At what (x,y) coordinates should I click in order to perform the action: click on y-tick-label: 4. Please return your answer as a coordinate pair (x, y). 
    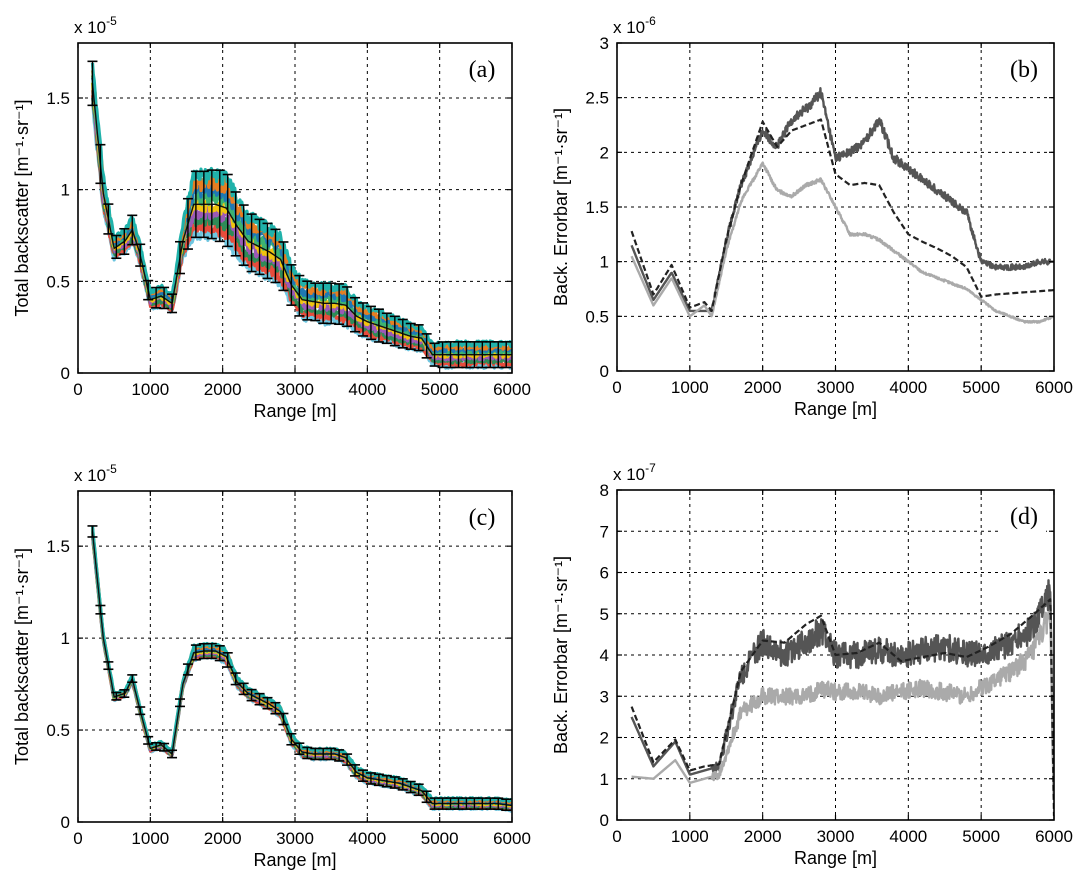
    Looking at the image, I should click on (604, 655).